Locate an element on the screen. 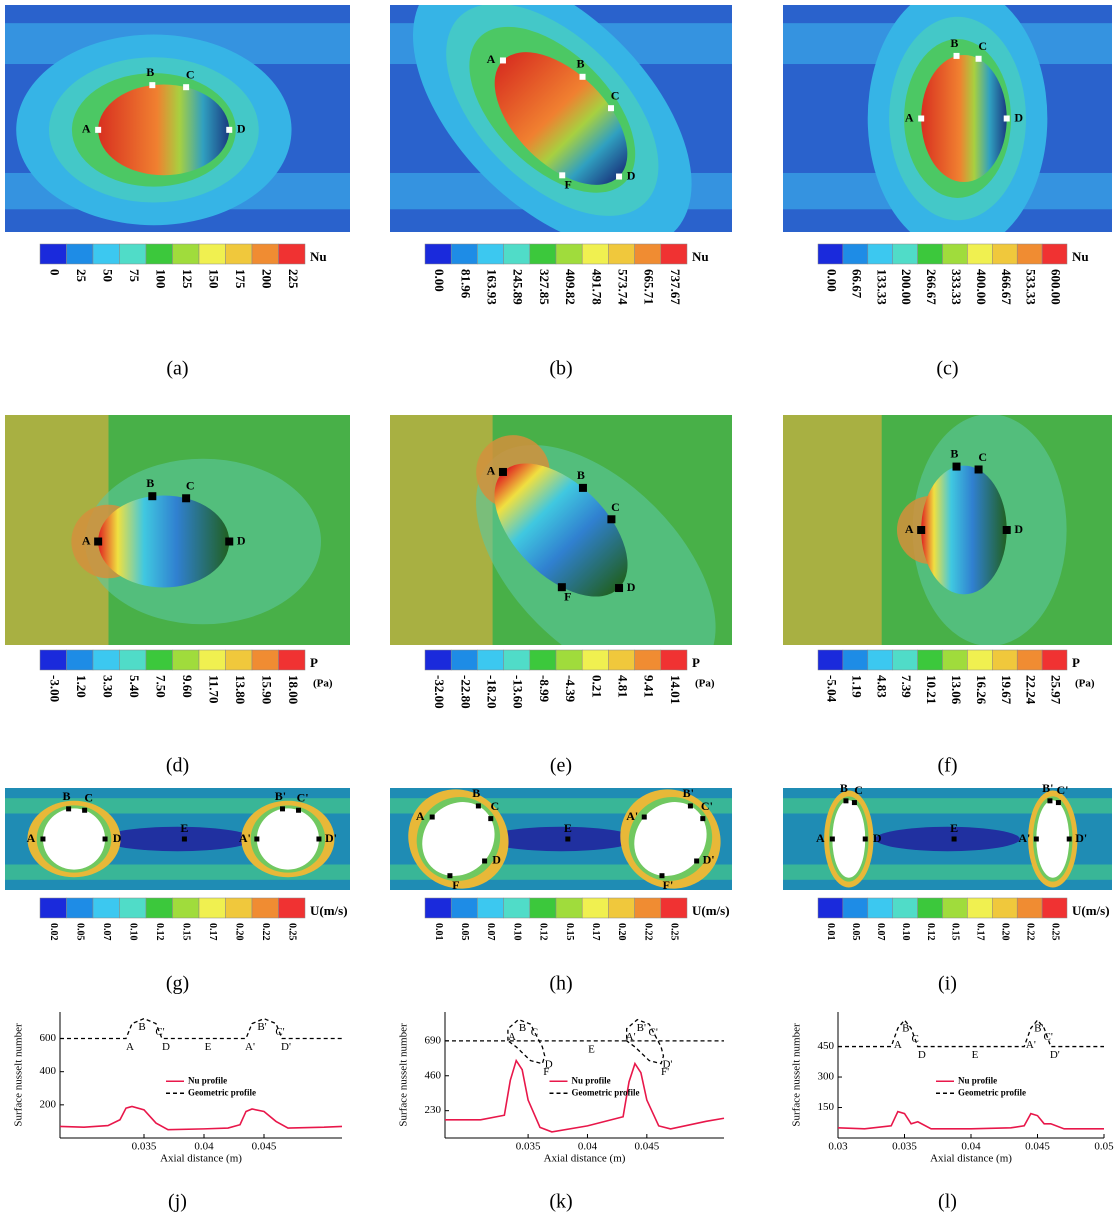 This screenshot has width=1117, height=1222. colorbar-label: 333.33 is located at coordinates (956, 287).